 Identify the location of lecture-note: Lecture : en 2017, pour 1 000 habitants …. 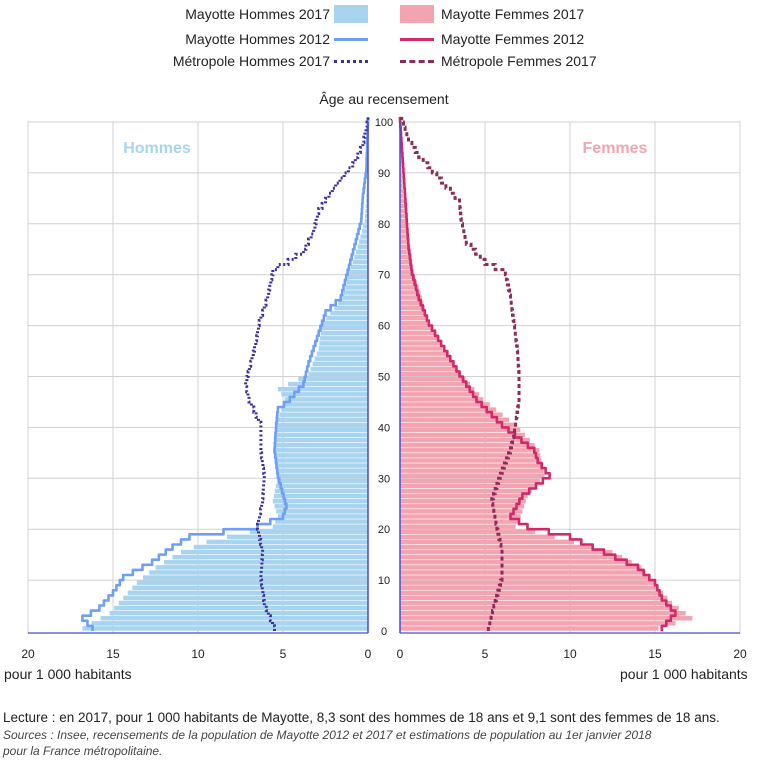
(361, 717).